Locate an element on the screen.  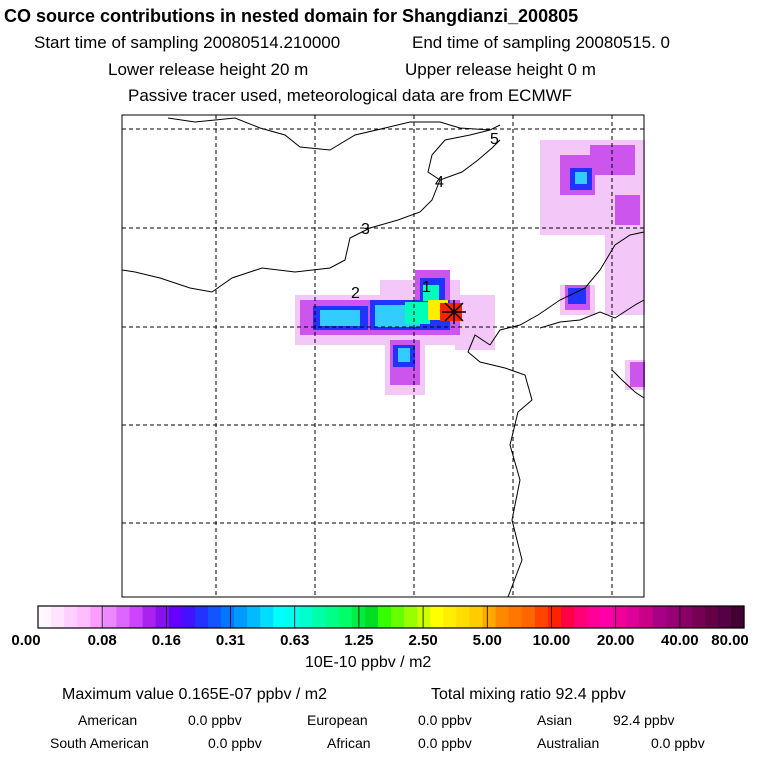
colorbar-tick-label: 2.50 is located at coordinates (423, 640).